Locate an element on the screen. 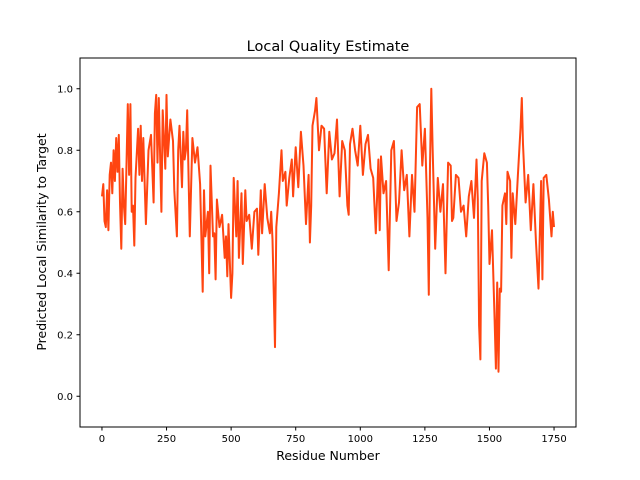 This screenshot has width=640, height=480. x-tick-label: 1250 is located at coordinates (424, 439).